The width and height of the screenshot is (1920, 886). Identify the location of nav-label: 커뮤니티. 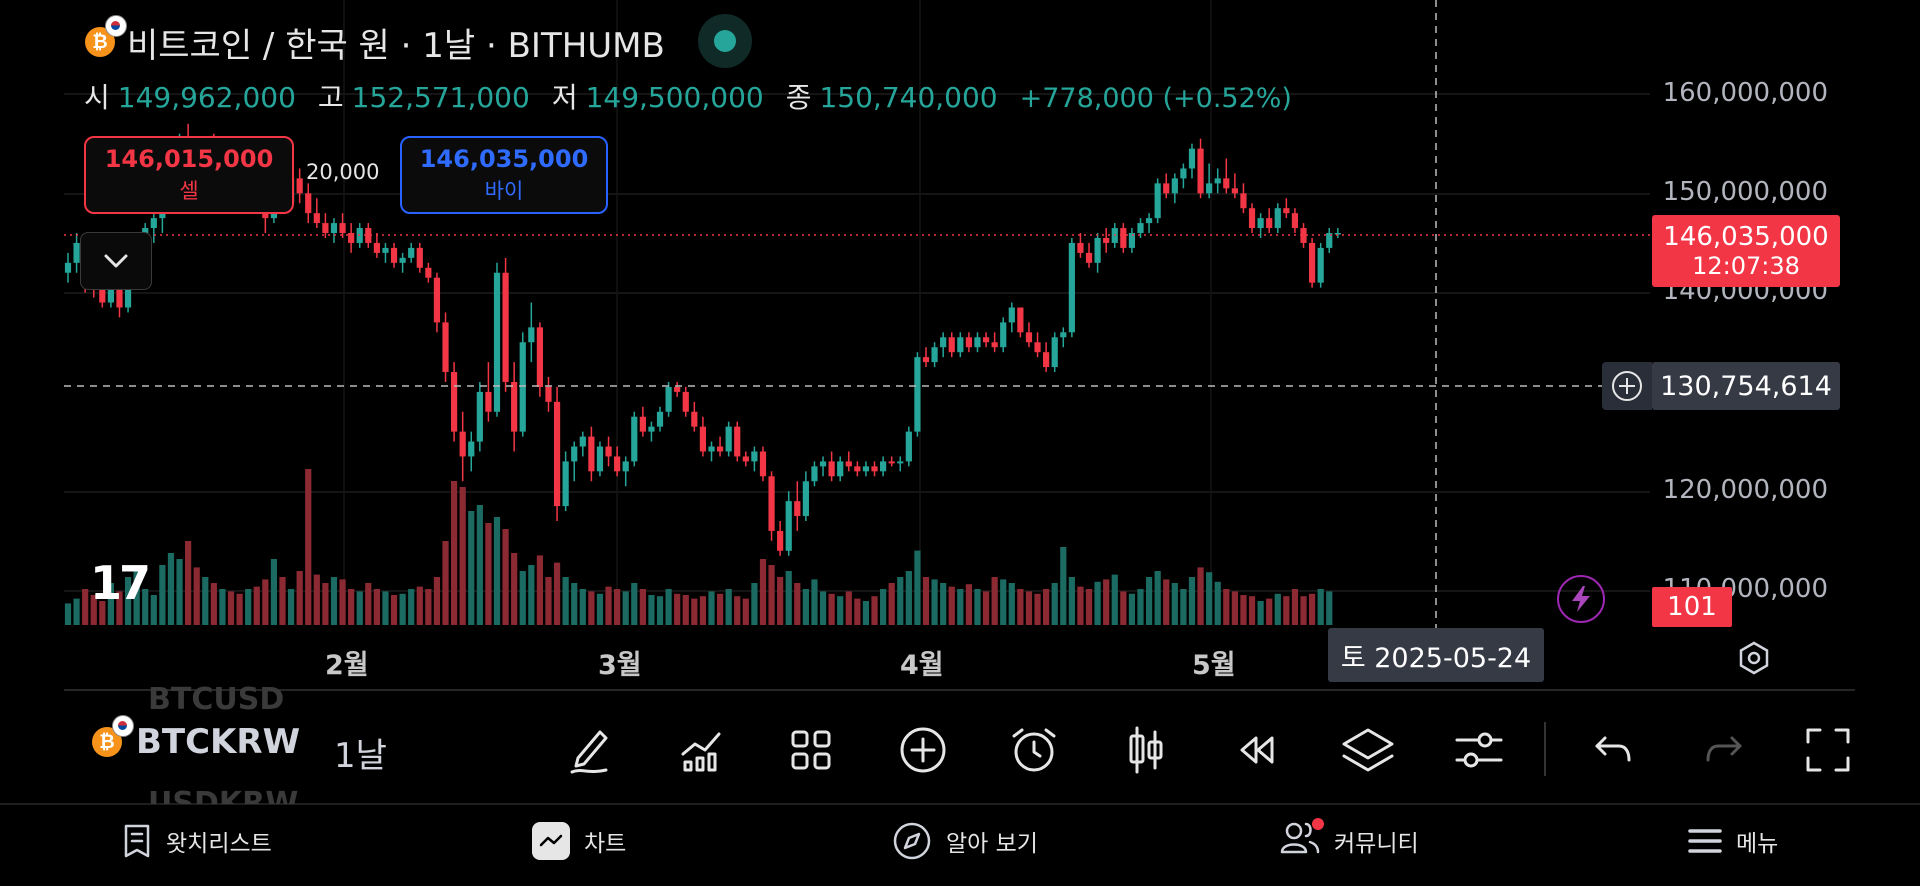
(1376, 844).